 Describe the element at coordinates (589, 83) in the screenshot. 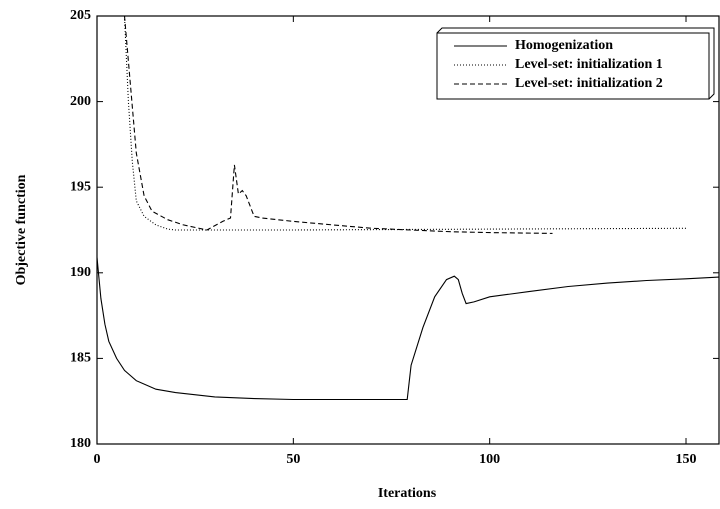

I see `legend-label: Level-set: initialization 2` at that location.